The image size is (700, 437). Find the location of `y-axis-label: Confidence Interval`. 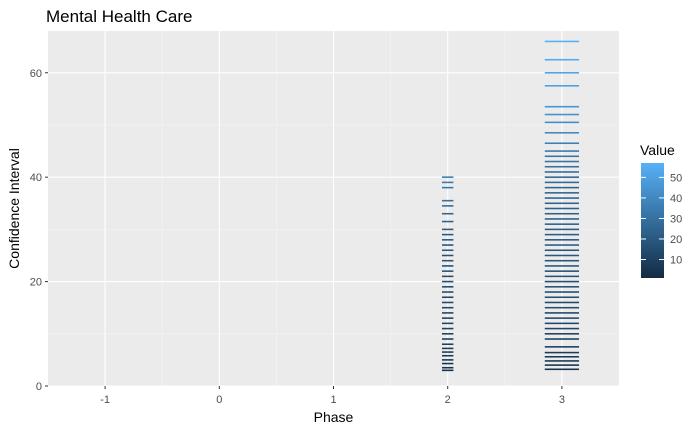

y-axis-label: Confidence Interval is located at coordinates (14, 208).